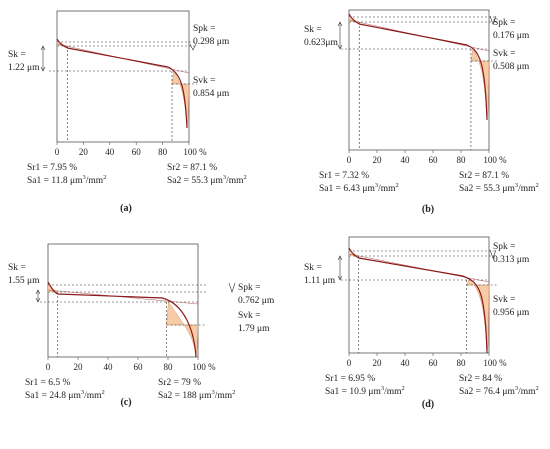 The height and width of the screenshot is (449, 550). What do you see at coordinates (65, 395) in the screenshot?
I see `sa1-label: Sa1 = 24.8 μm3/mm2` at bounding box center [65, 395].